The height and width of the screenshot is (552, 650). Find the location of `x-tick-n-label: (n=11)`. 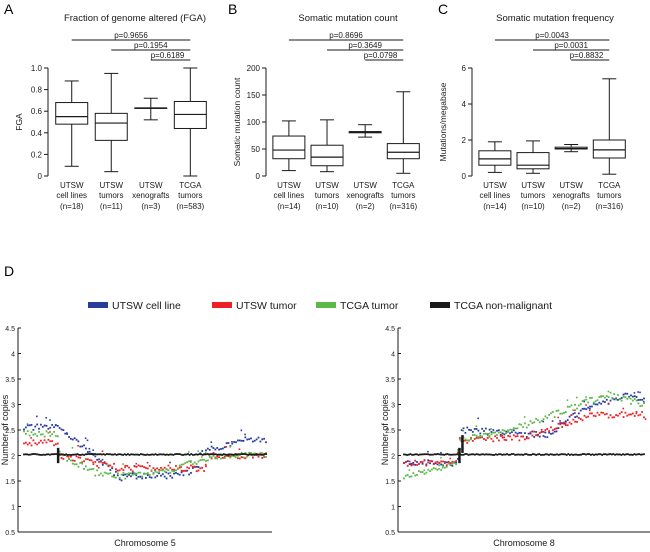

x-tick-n-label: (n=11) is located at coordinates (111, 206).